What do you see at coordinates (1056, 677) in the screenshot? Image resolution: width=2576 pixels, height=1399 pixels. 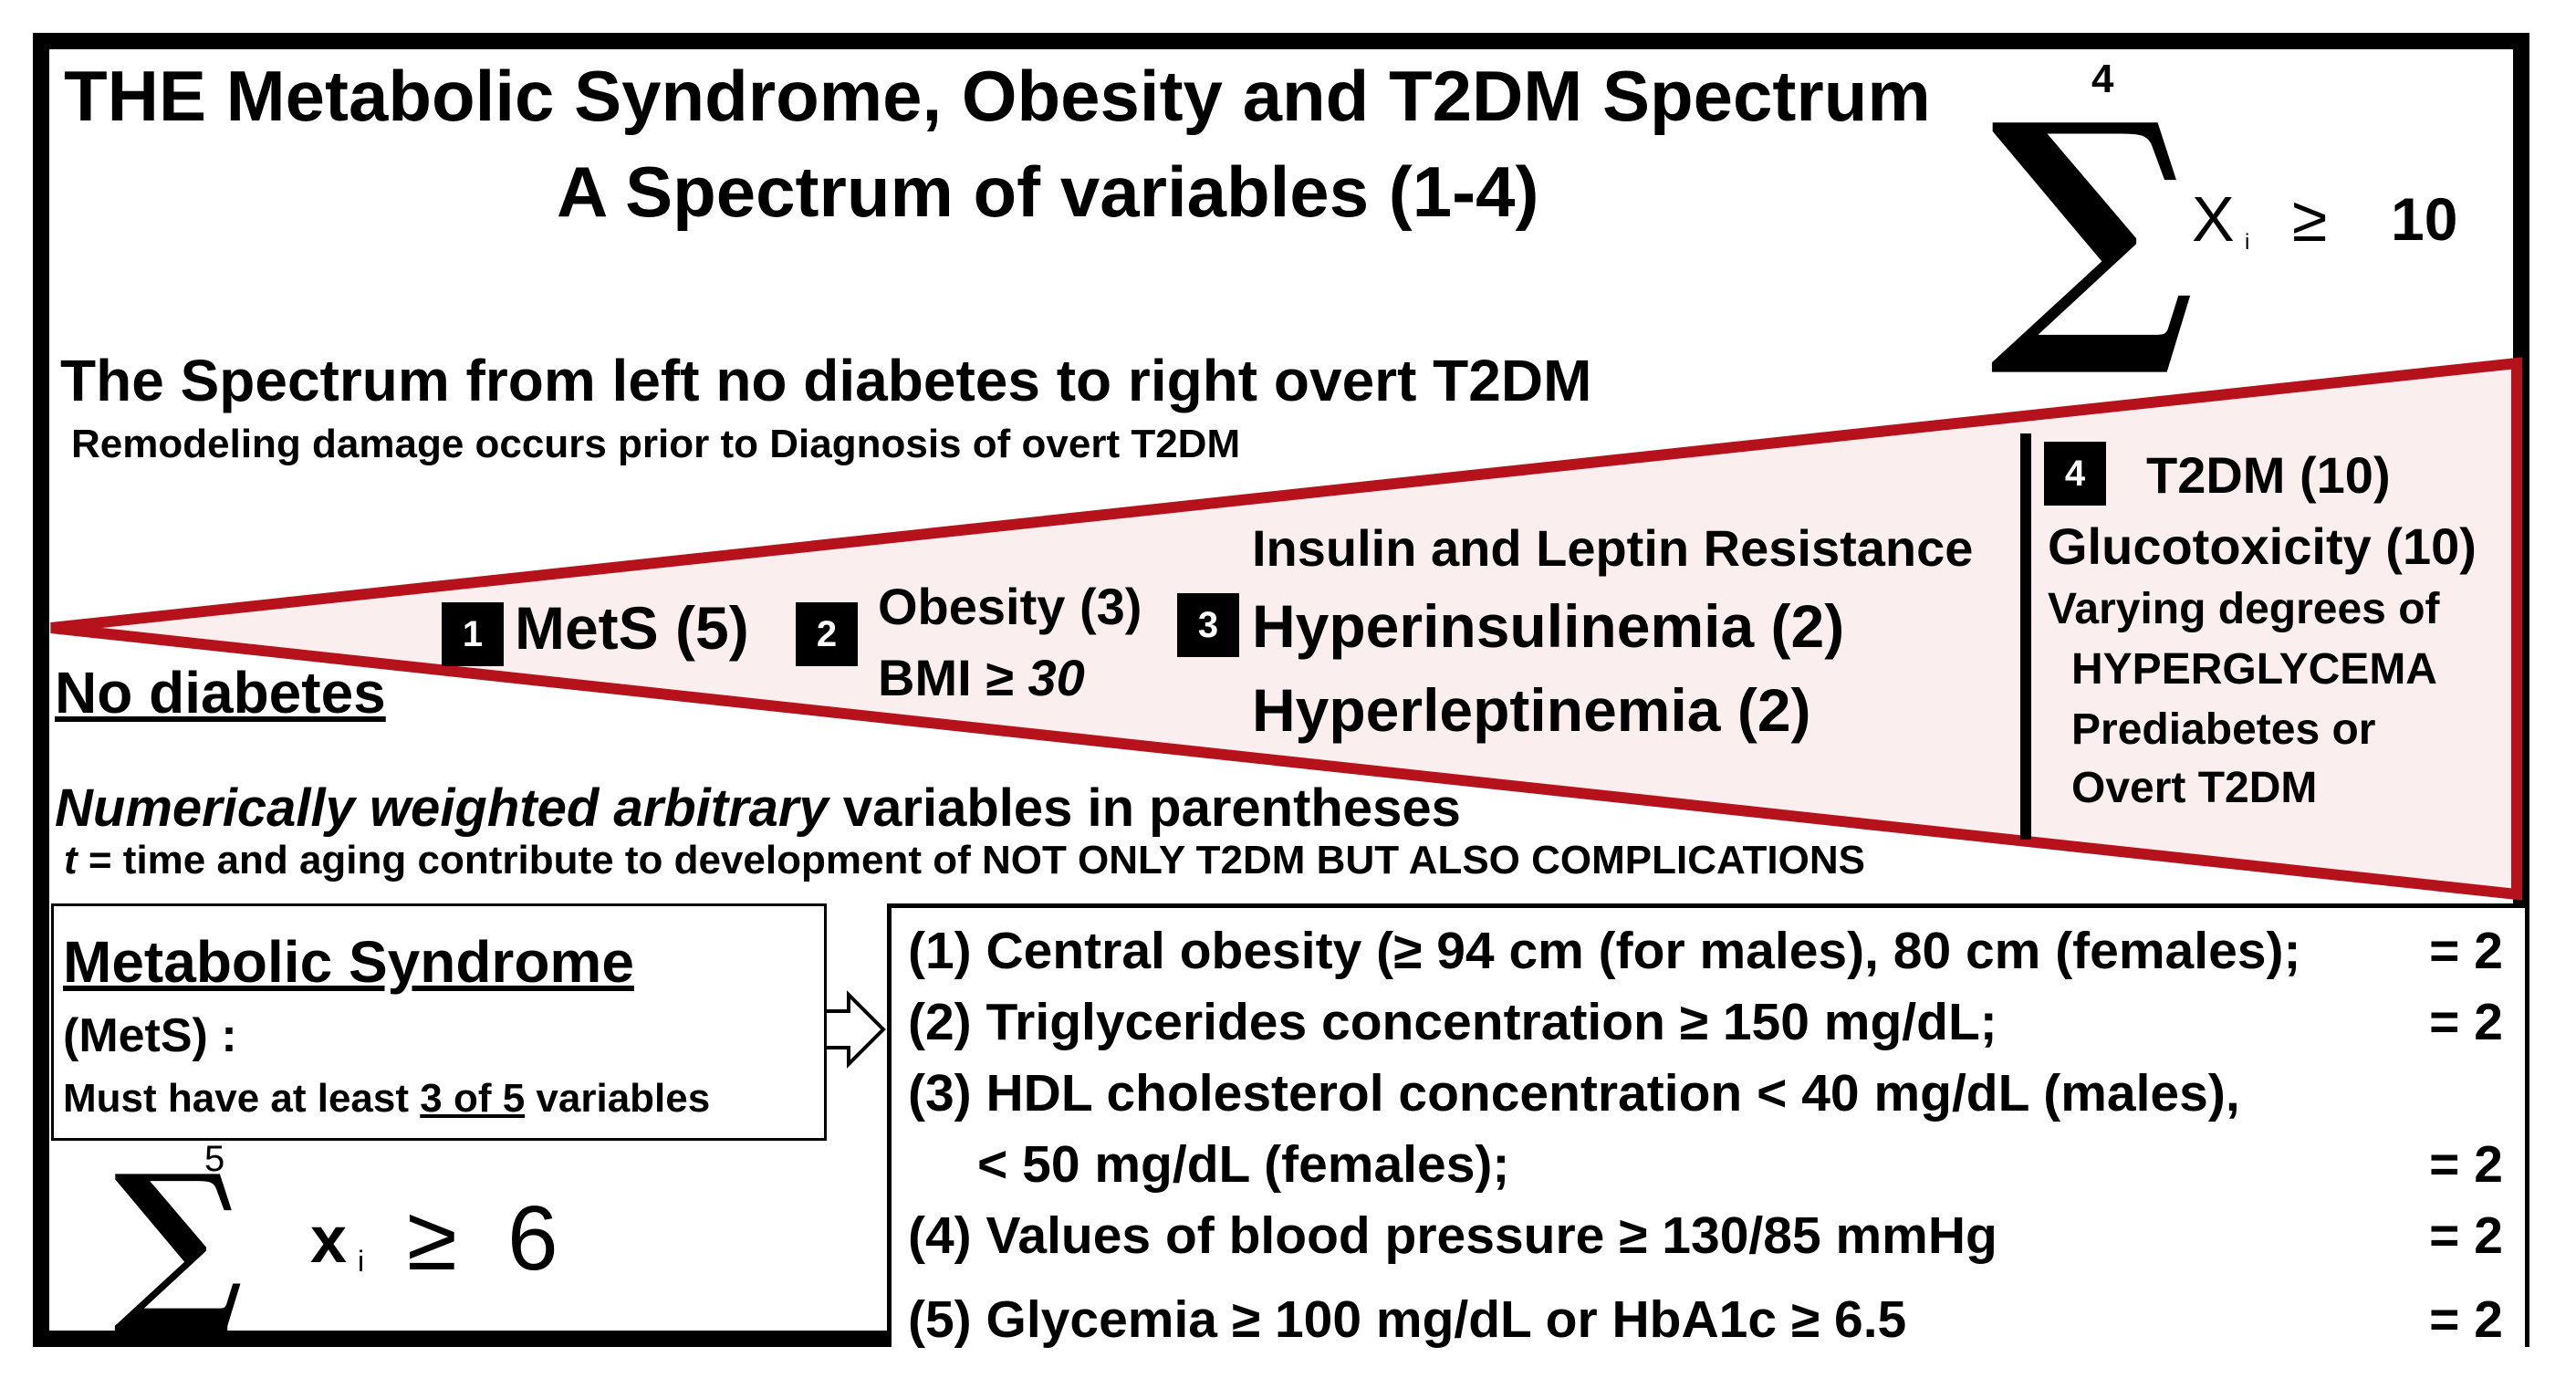 I see `stage-2-bmi-value: 30` at bounding box center [1056, 677].